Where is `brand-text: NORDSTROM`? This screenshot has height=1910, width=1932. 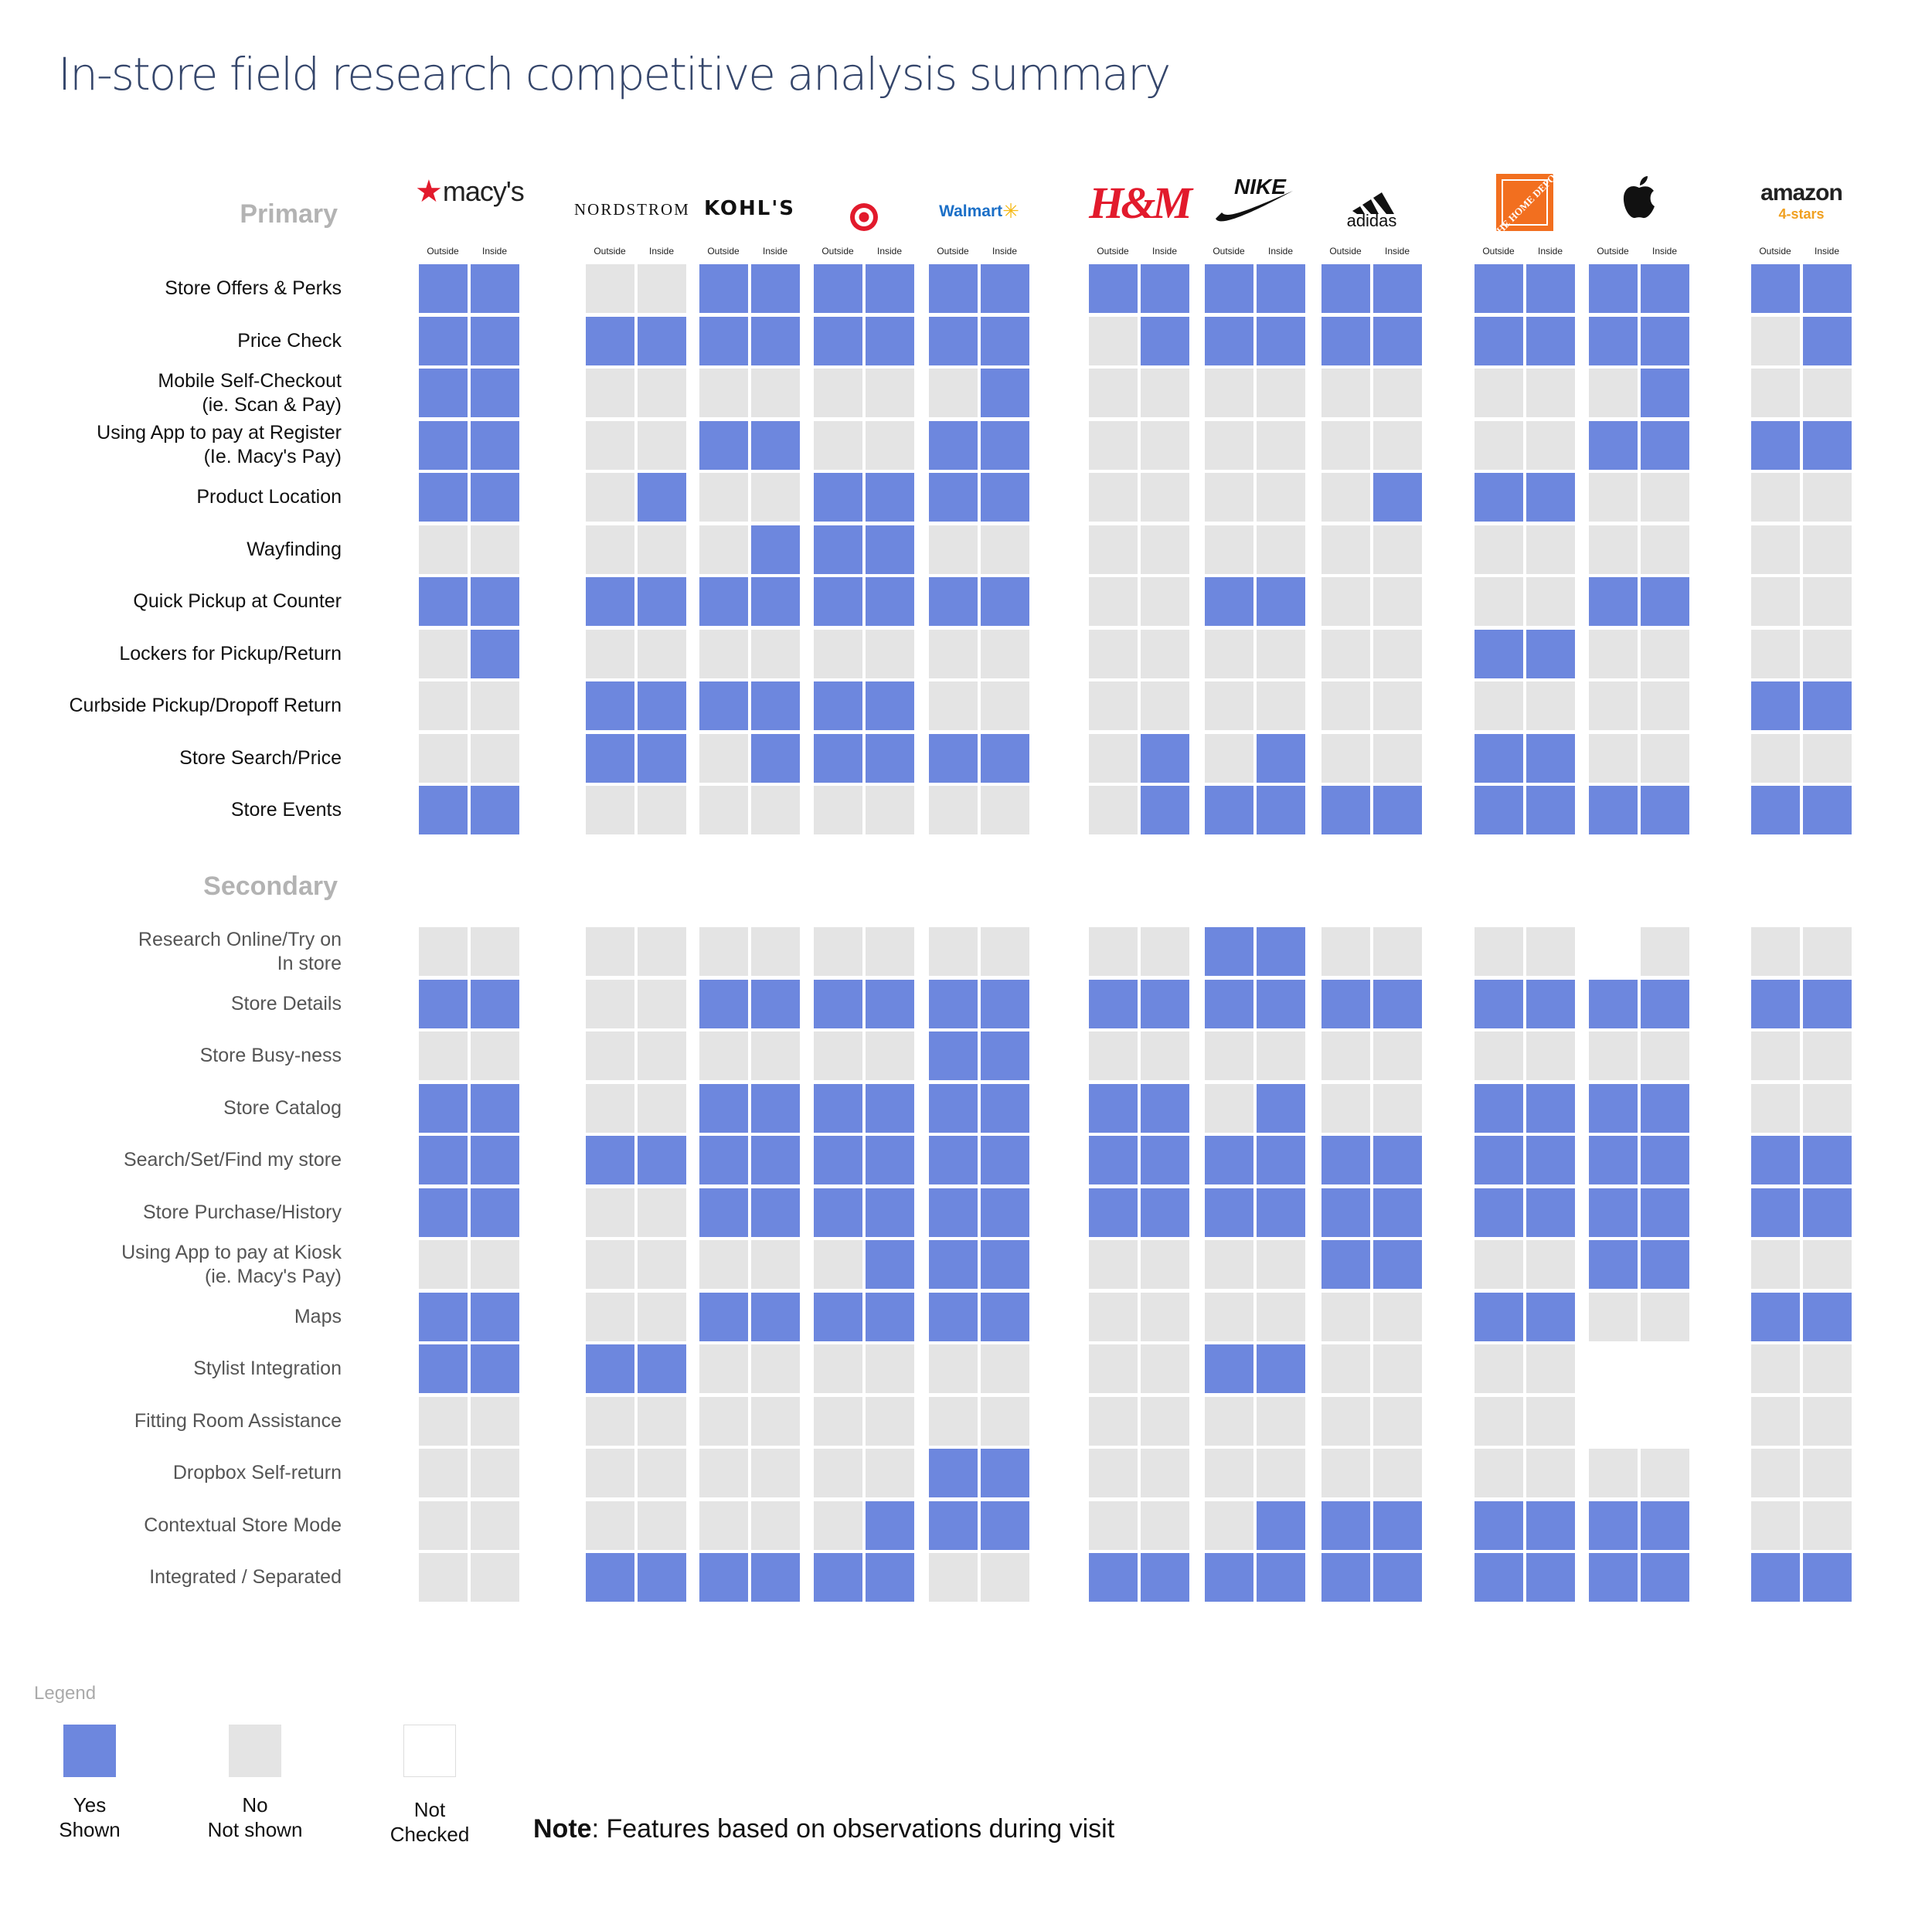
brand-text: NORDSTROM is located at coordinates (632, 209).